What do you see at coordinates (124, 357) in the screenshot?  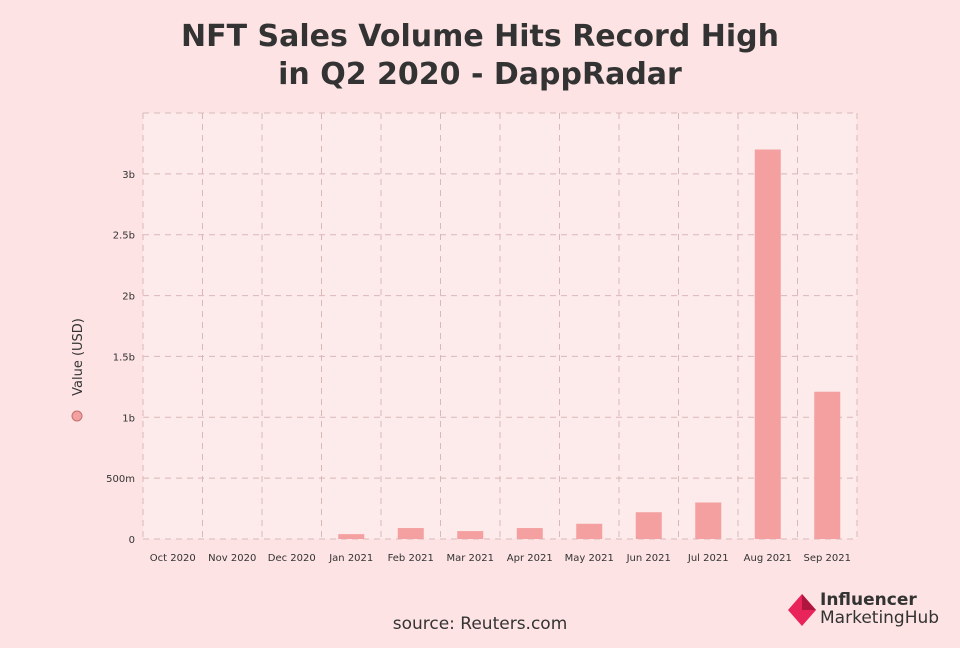 I see `y-tick-label: 1.5b` at bounding box center [124, 357].